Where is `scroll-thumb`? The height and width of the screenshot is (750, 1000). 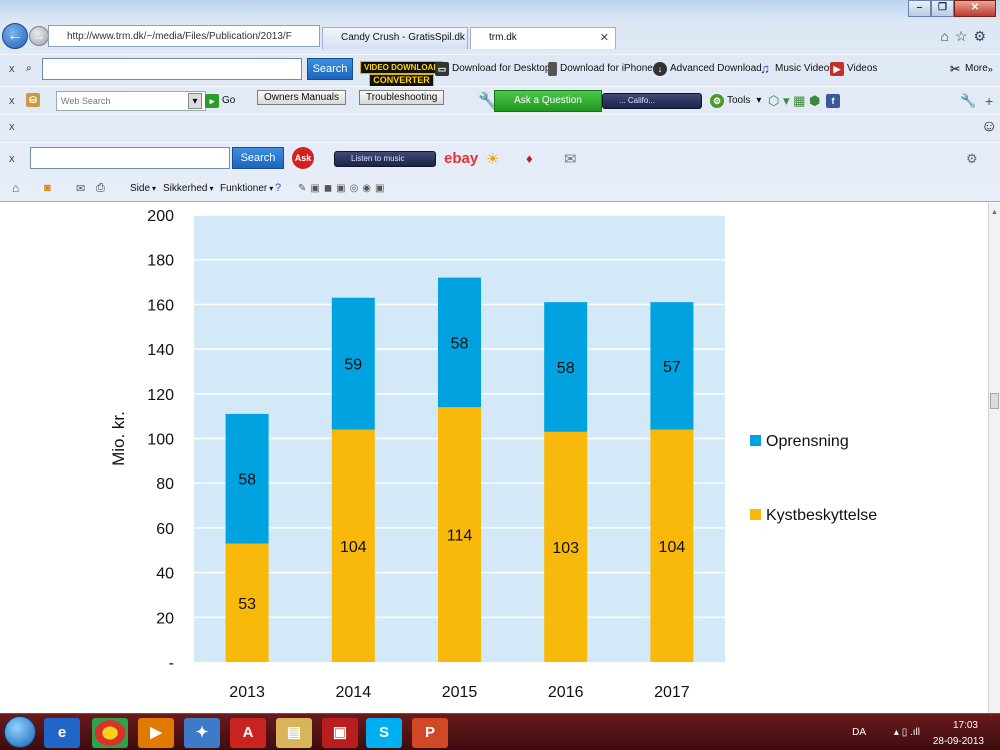
scroll-thumb is located at coordinates (994, 401).